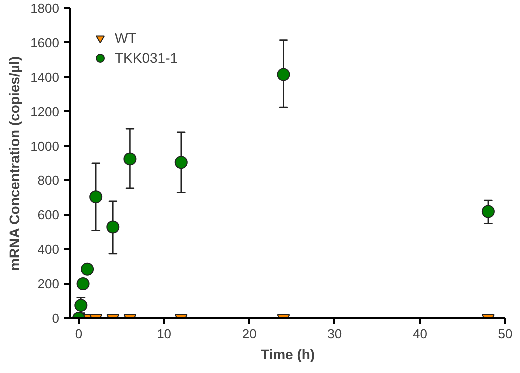 The image size is (520, 373). What do you see at coordinates (288, 354) in the screenshot?
I see `x-axis-title: Time (h)` at bounding box center [288, 354].